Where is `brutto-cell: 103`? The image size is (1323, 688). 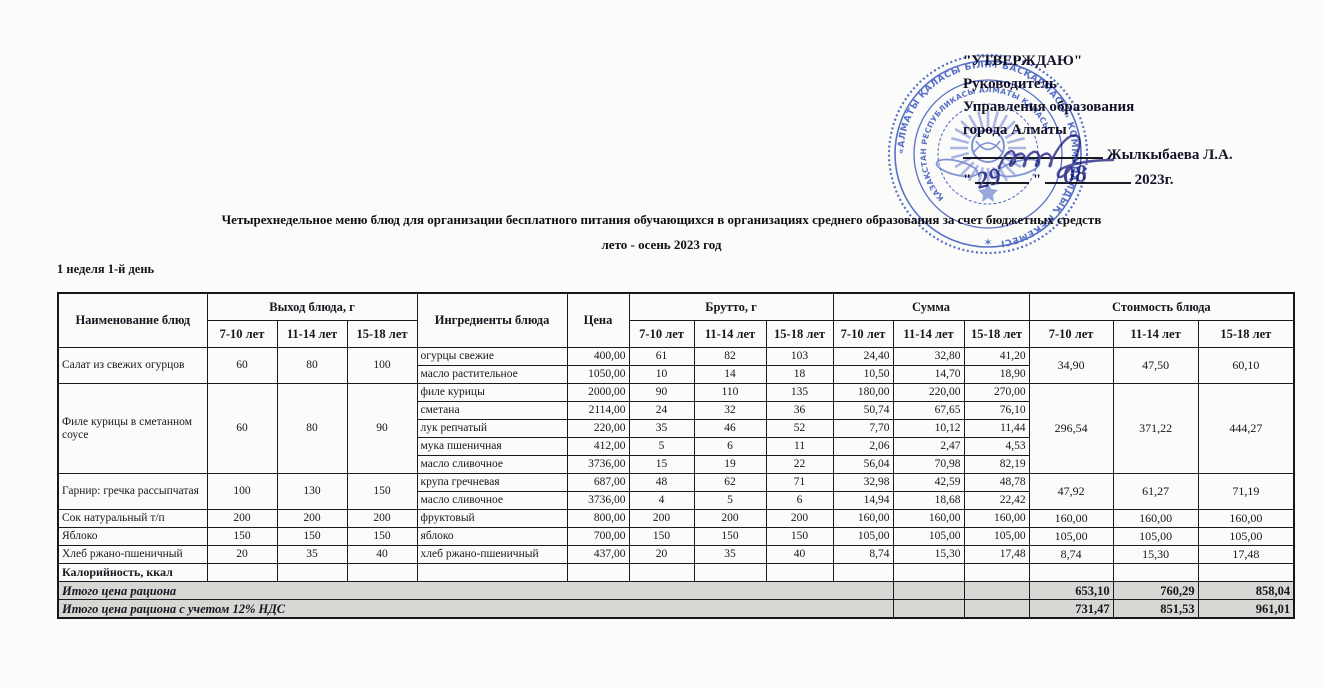
brutto-cell: 103 is located at coordinates (799, 356).